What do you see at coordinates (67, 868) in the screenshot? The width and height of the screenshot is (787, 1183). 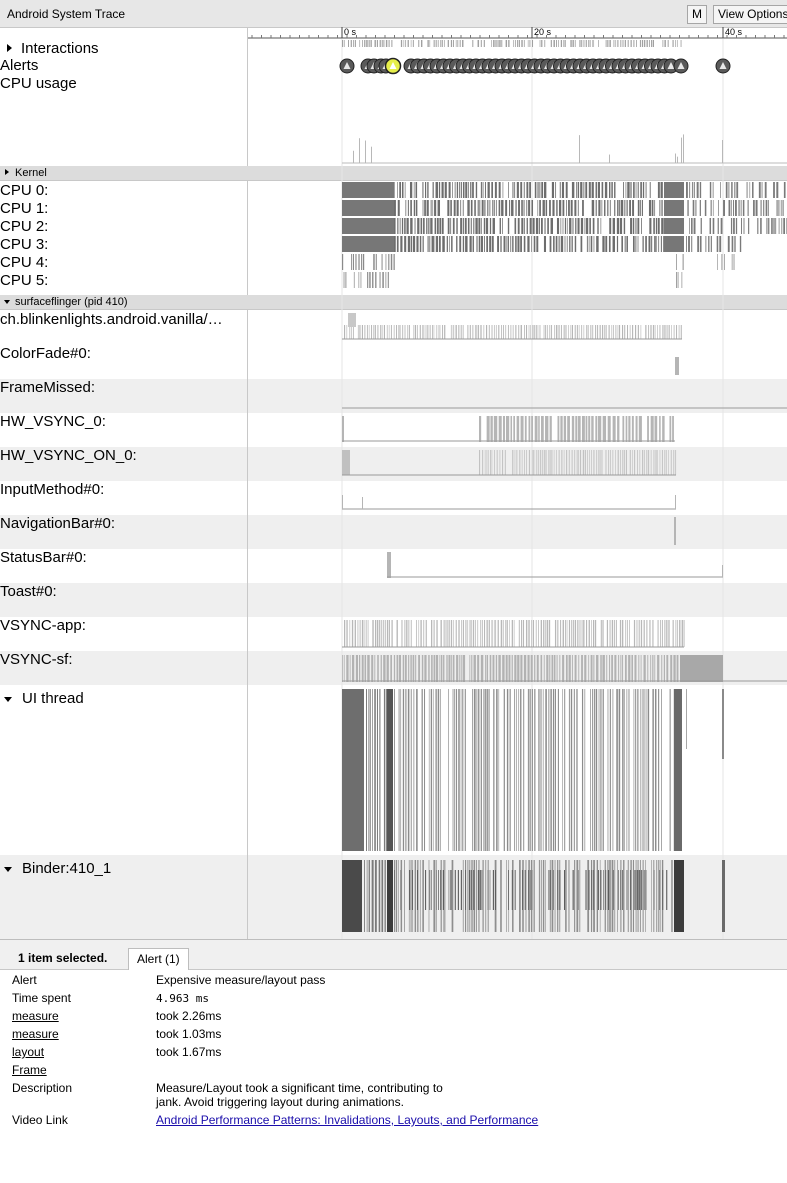 I see `track-binder: Binder:410_1` at bounding box center [67, 868].